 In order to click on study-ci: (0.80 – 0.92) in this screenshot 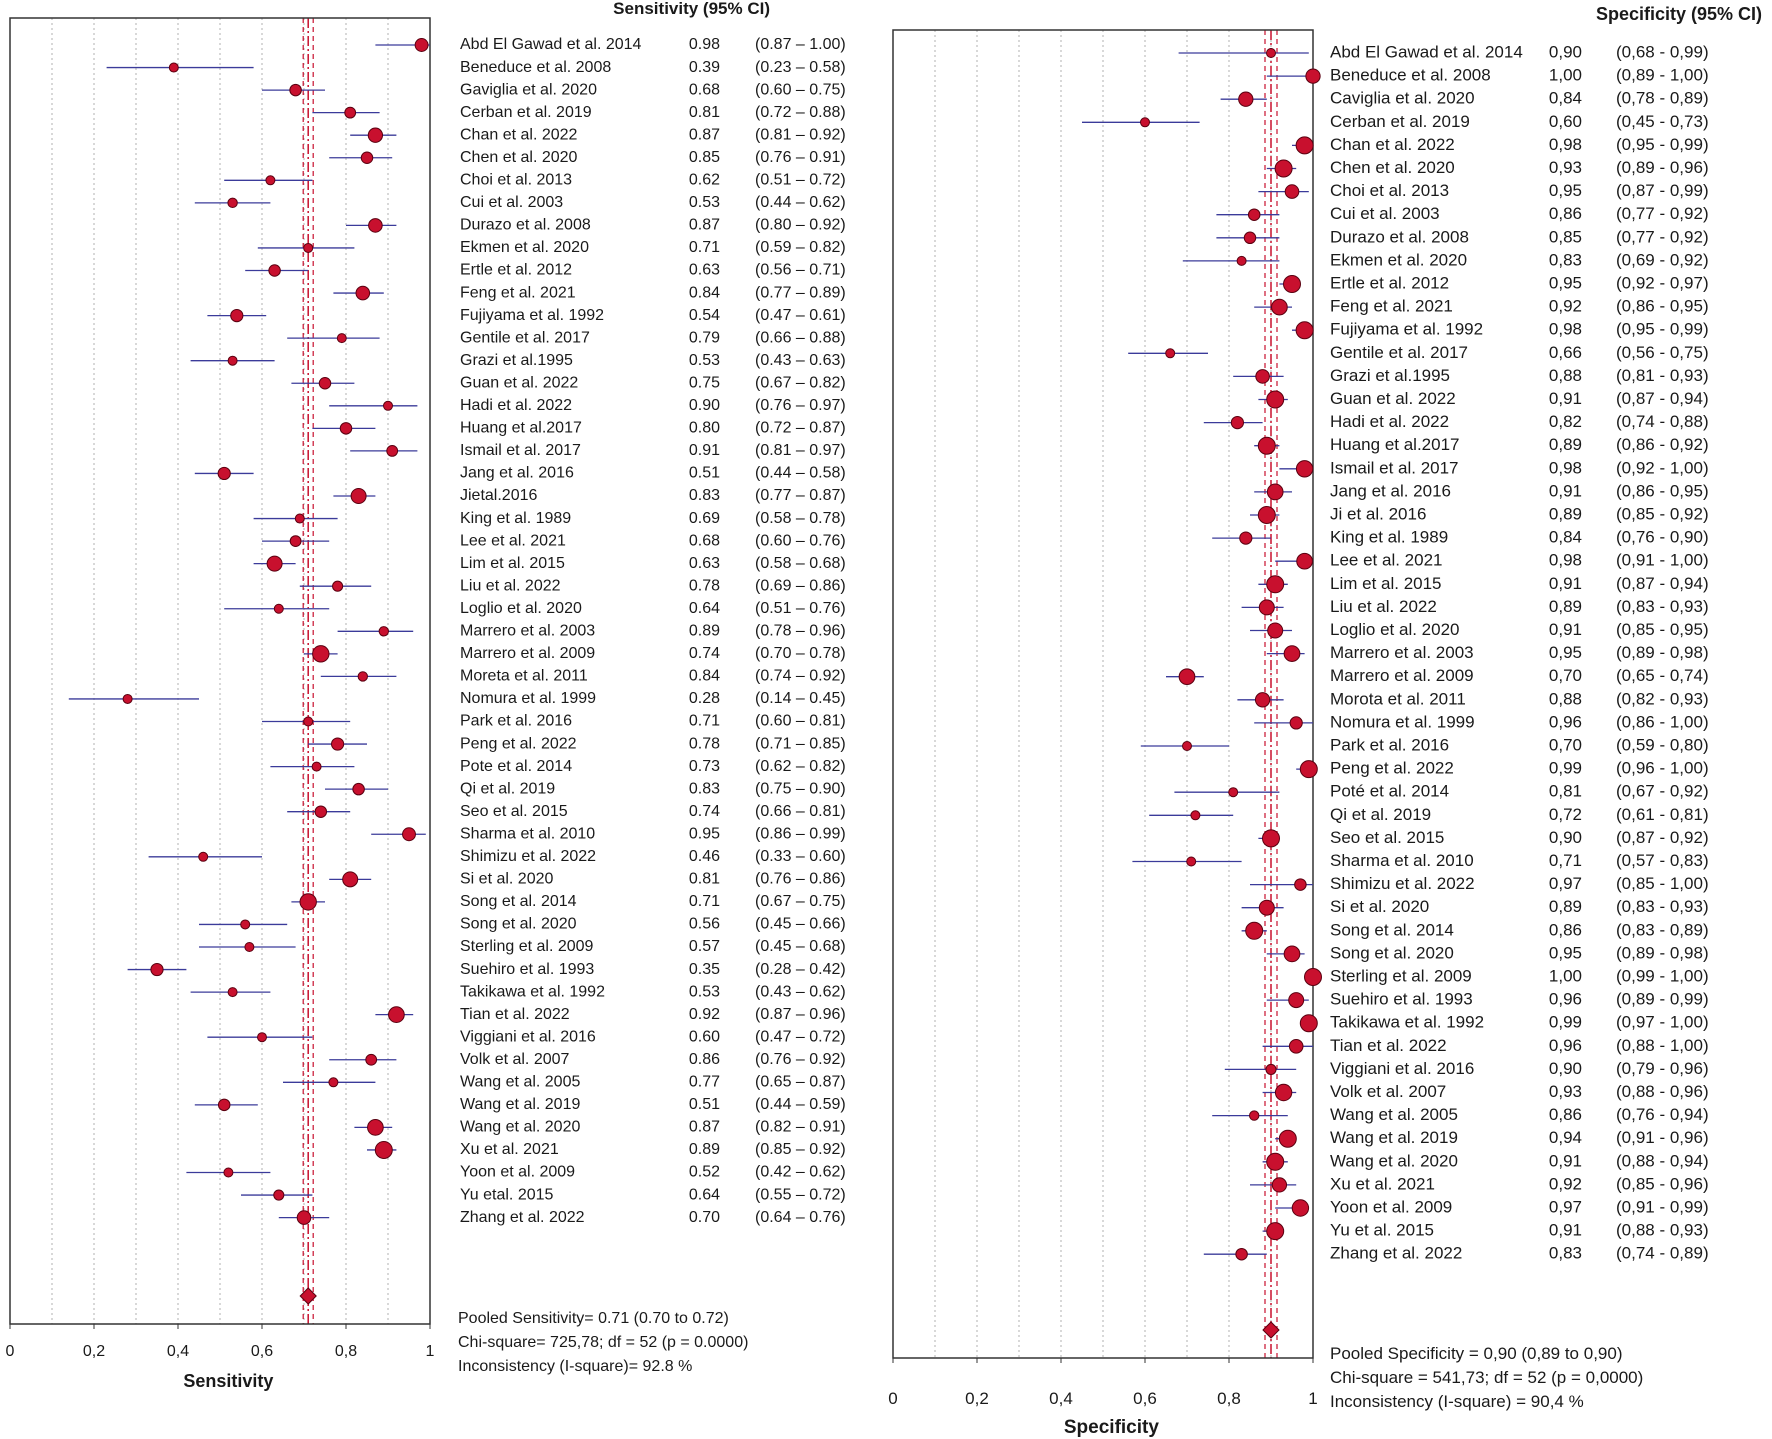, I will do `click(800, 225)`.